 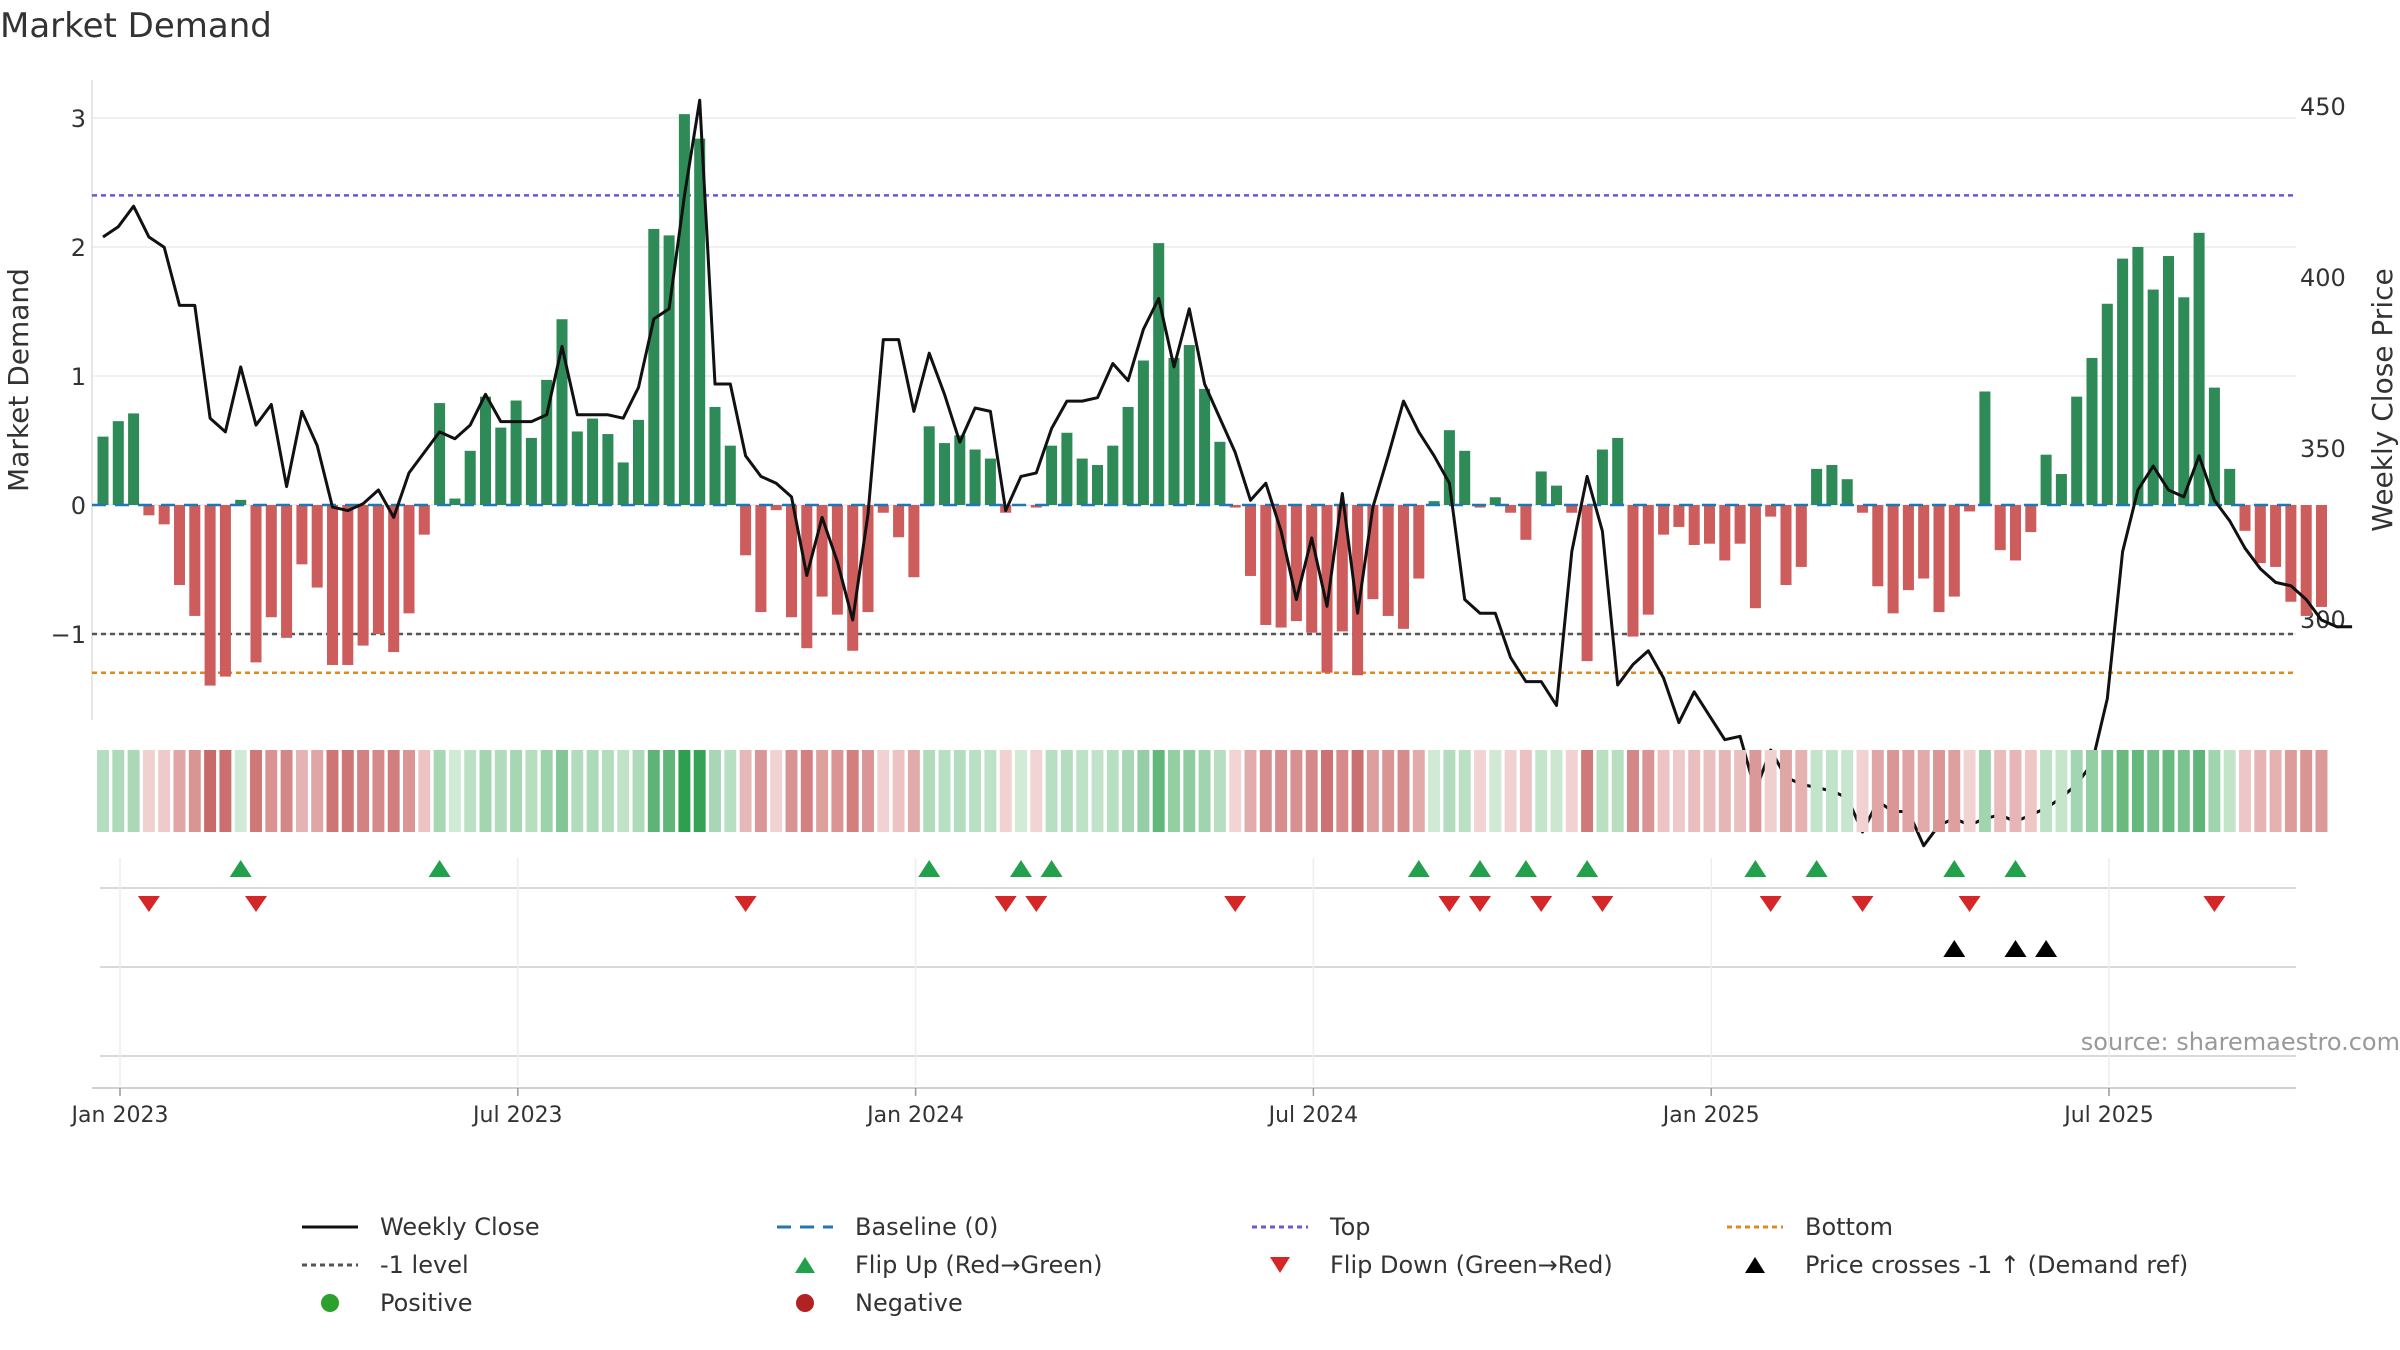 I want to click on x-tick-label: Jan 2024, so click(x=914, y=1115).